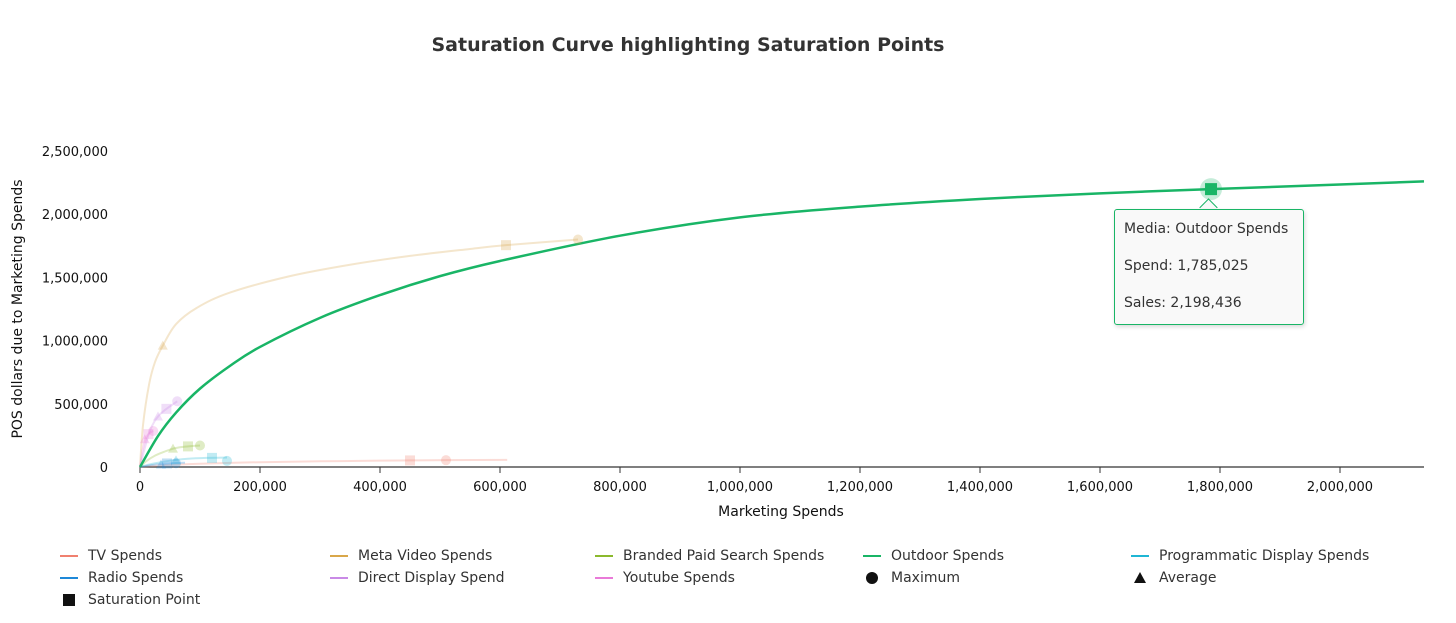 Image resolution: width=1456 pixels, height=623 pixels. Describe the element at coordinates (1100, 487) in the screenshot. I see `x-tick-label: 1,600,000` at that location.